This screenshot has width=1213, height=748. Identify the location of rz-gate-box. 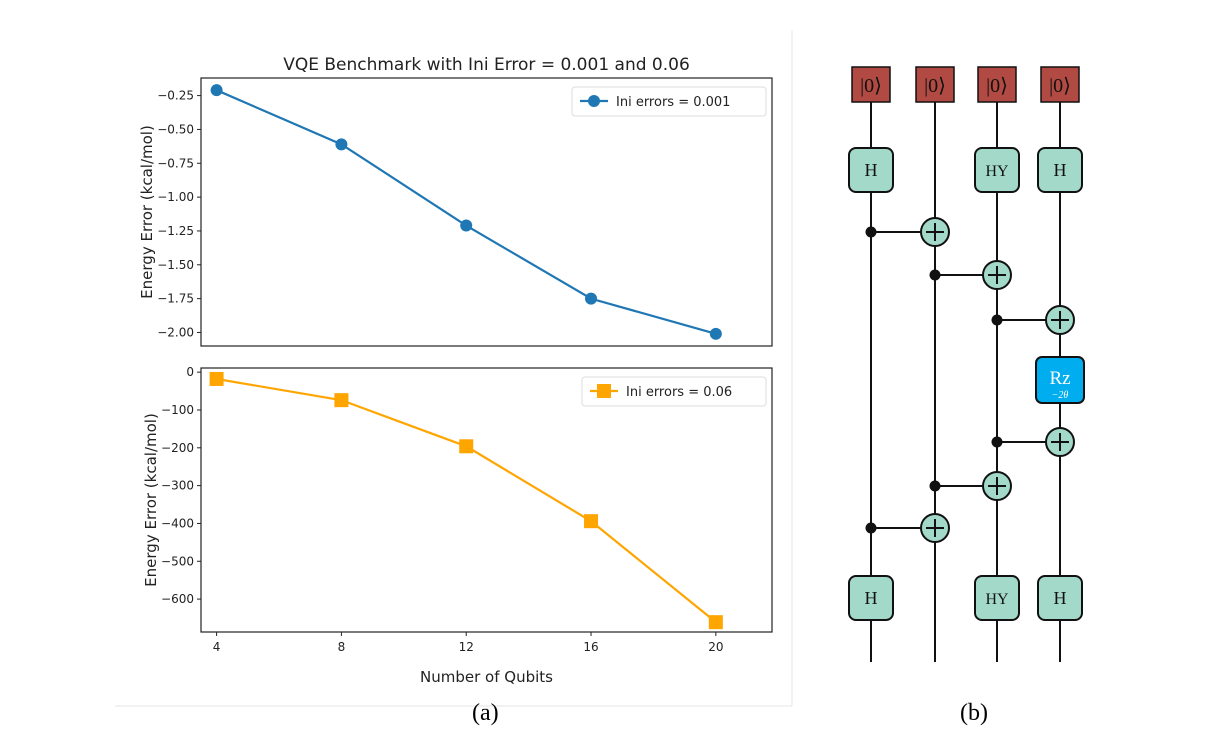
(1060, 380).